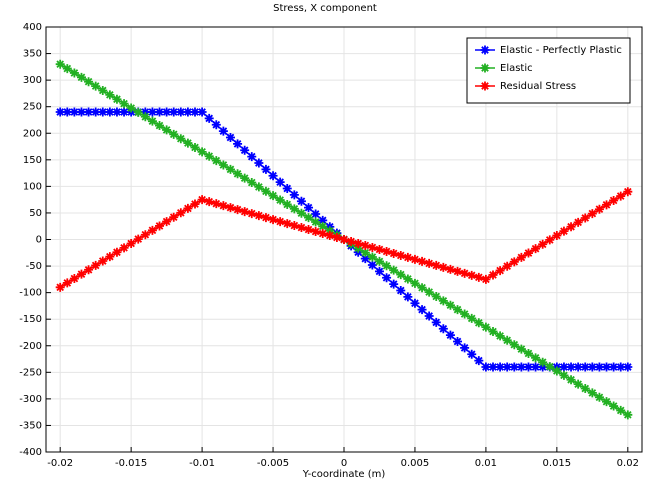 The image size is (650, 487). Describe the element at coordinates (628, 463) in the screenshot. I see `x-tick-label: 0.02` at that location.